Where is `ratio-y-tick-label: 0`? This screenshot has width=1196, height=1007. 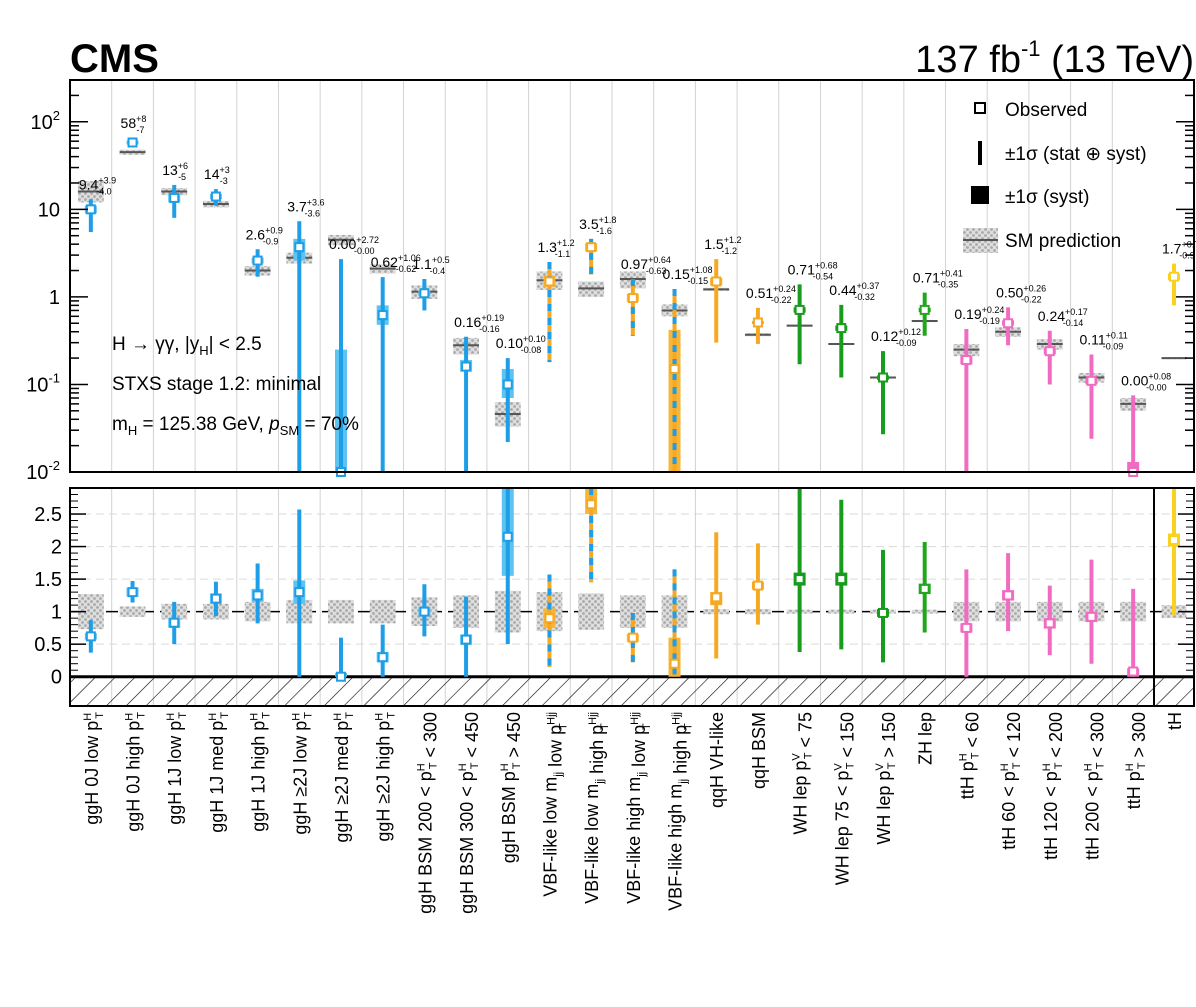
ratio-y-tick-label: 0 is located at coordinates (56, 678).